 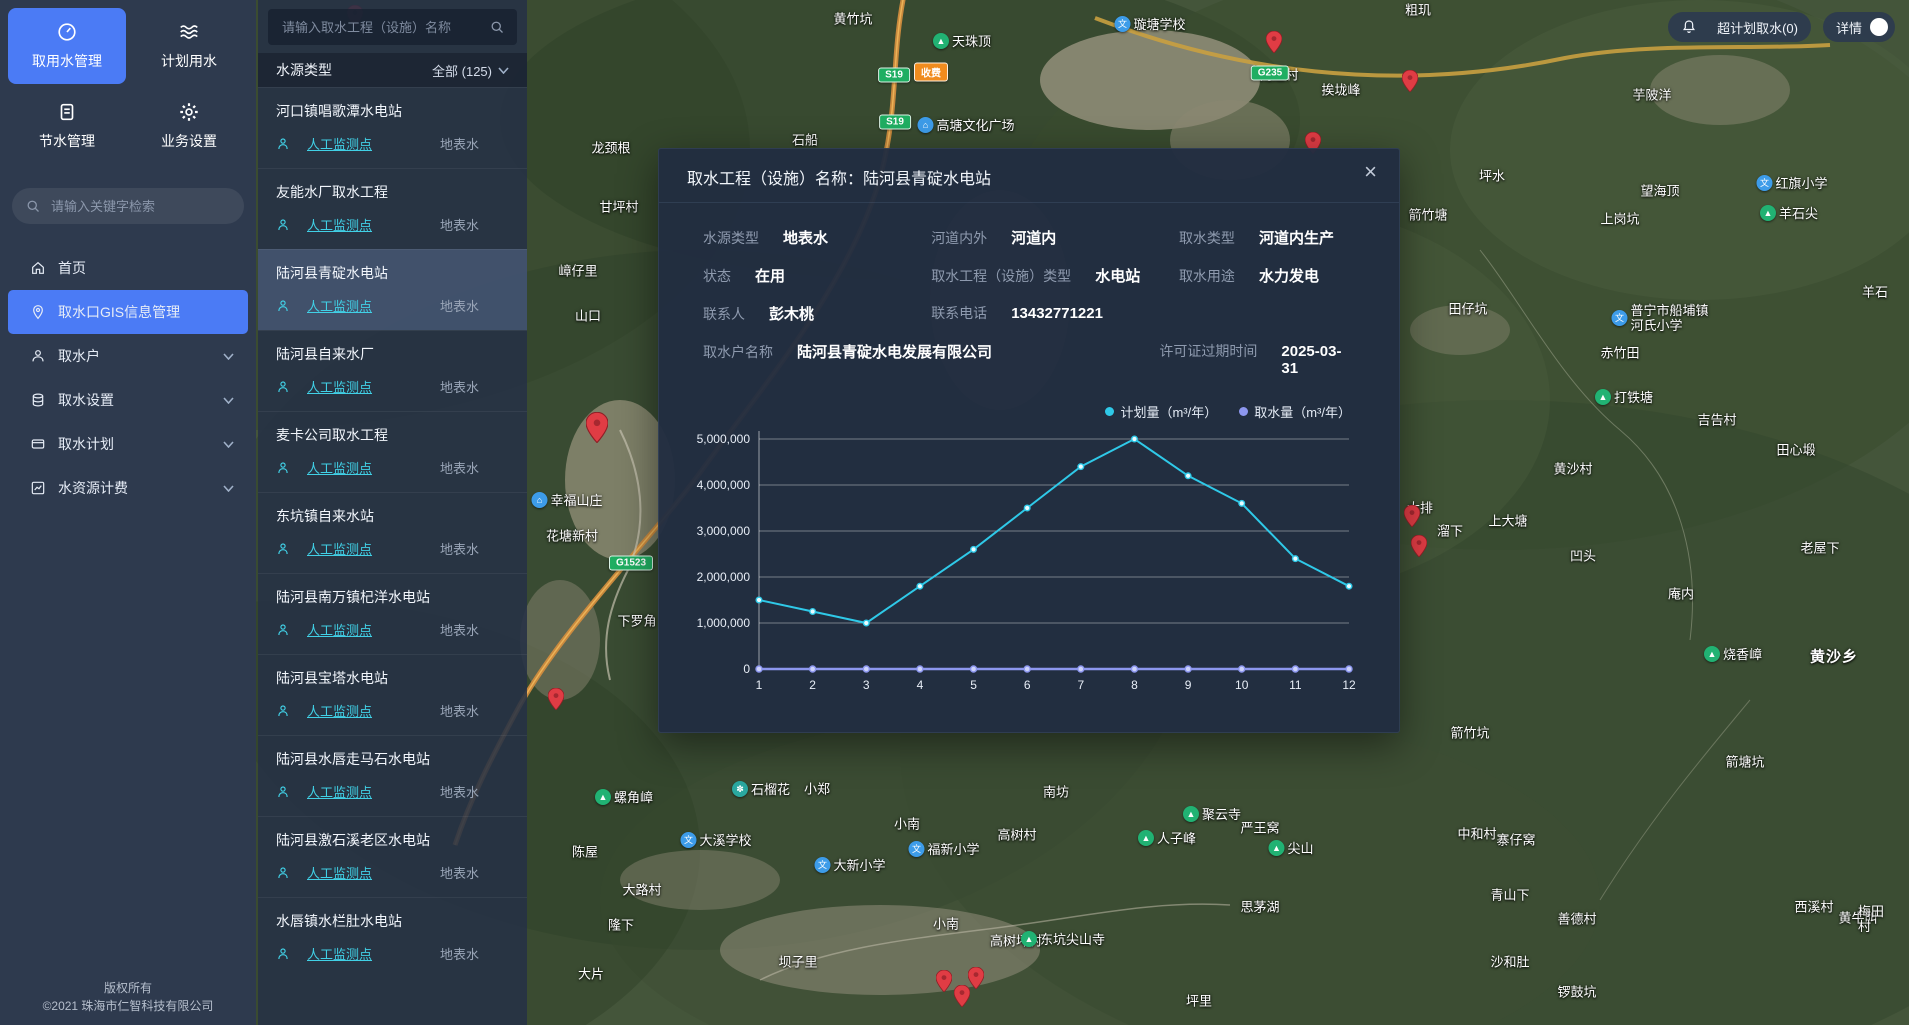 What do you see at coordinates (392, 208) in the screenshot?
I see `station-list-item: 友能水厂取水工程 人工监测点 地表水` at bounding box center [392, 208].